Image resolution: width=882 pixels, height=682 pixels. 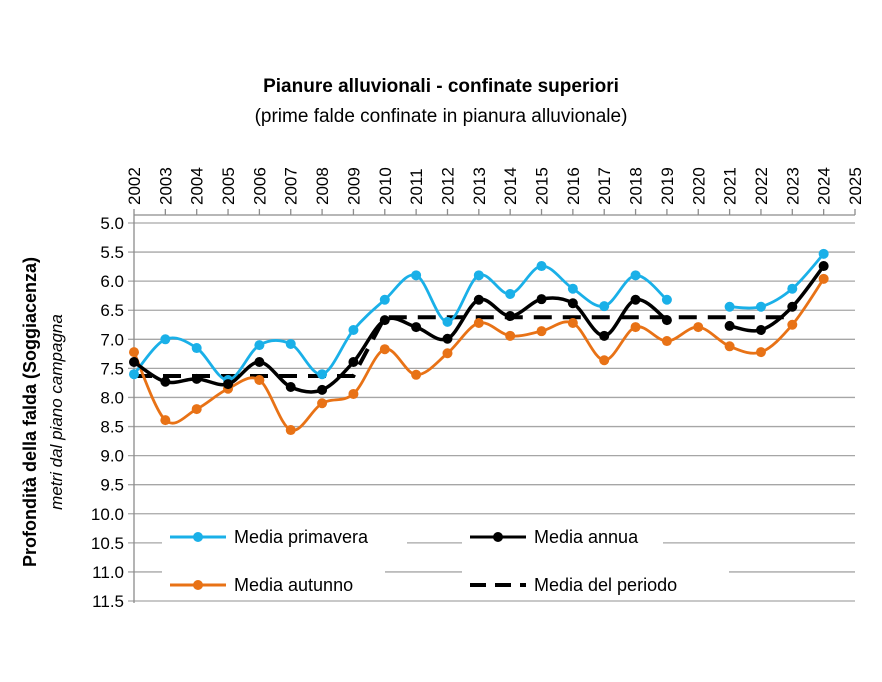 What do you see at coordinates (112, 339) in the screenshot?
I see `y-tick-label: 7.0` at bounding box center [112, 339].